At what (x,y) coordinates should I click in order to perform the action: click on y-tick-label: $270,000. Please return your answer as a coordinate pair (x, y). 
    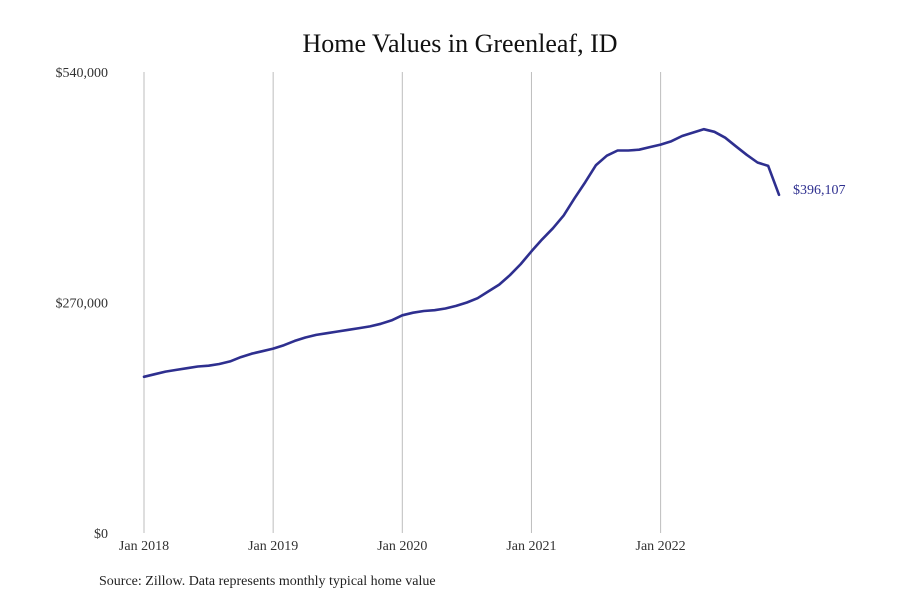
    Looking at the image, I should click on (82, 304).